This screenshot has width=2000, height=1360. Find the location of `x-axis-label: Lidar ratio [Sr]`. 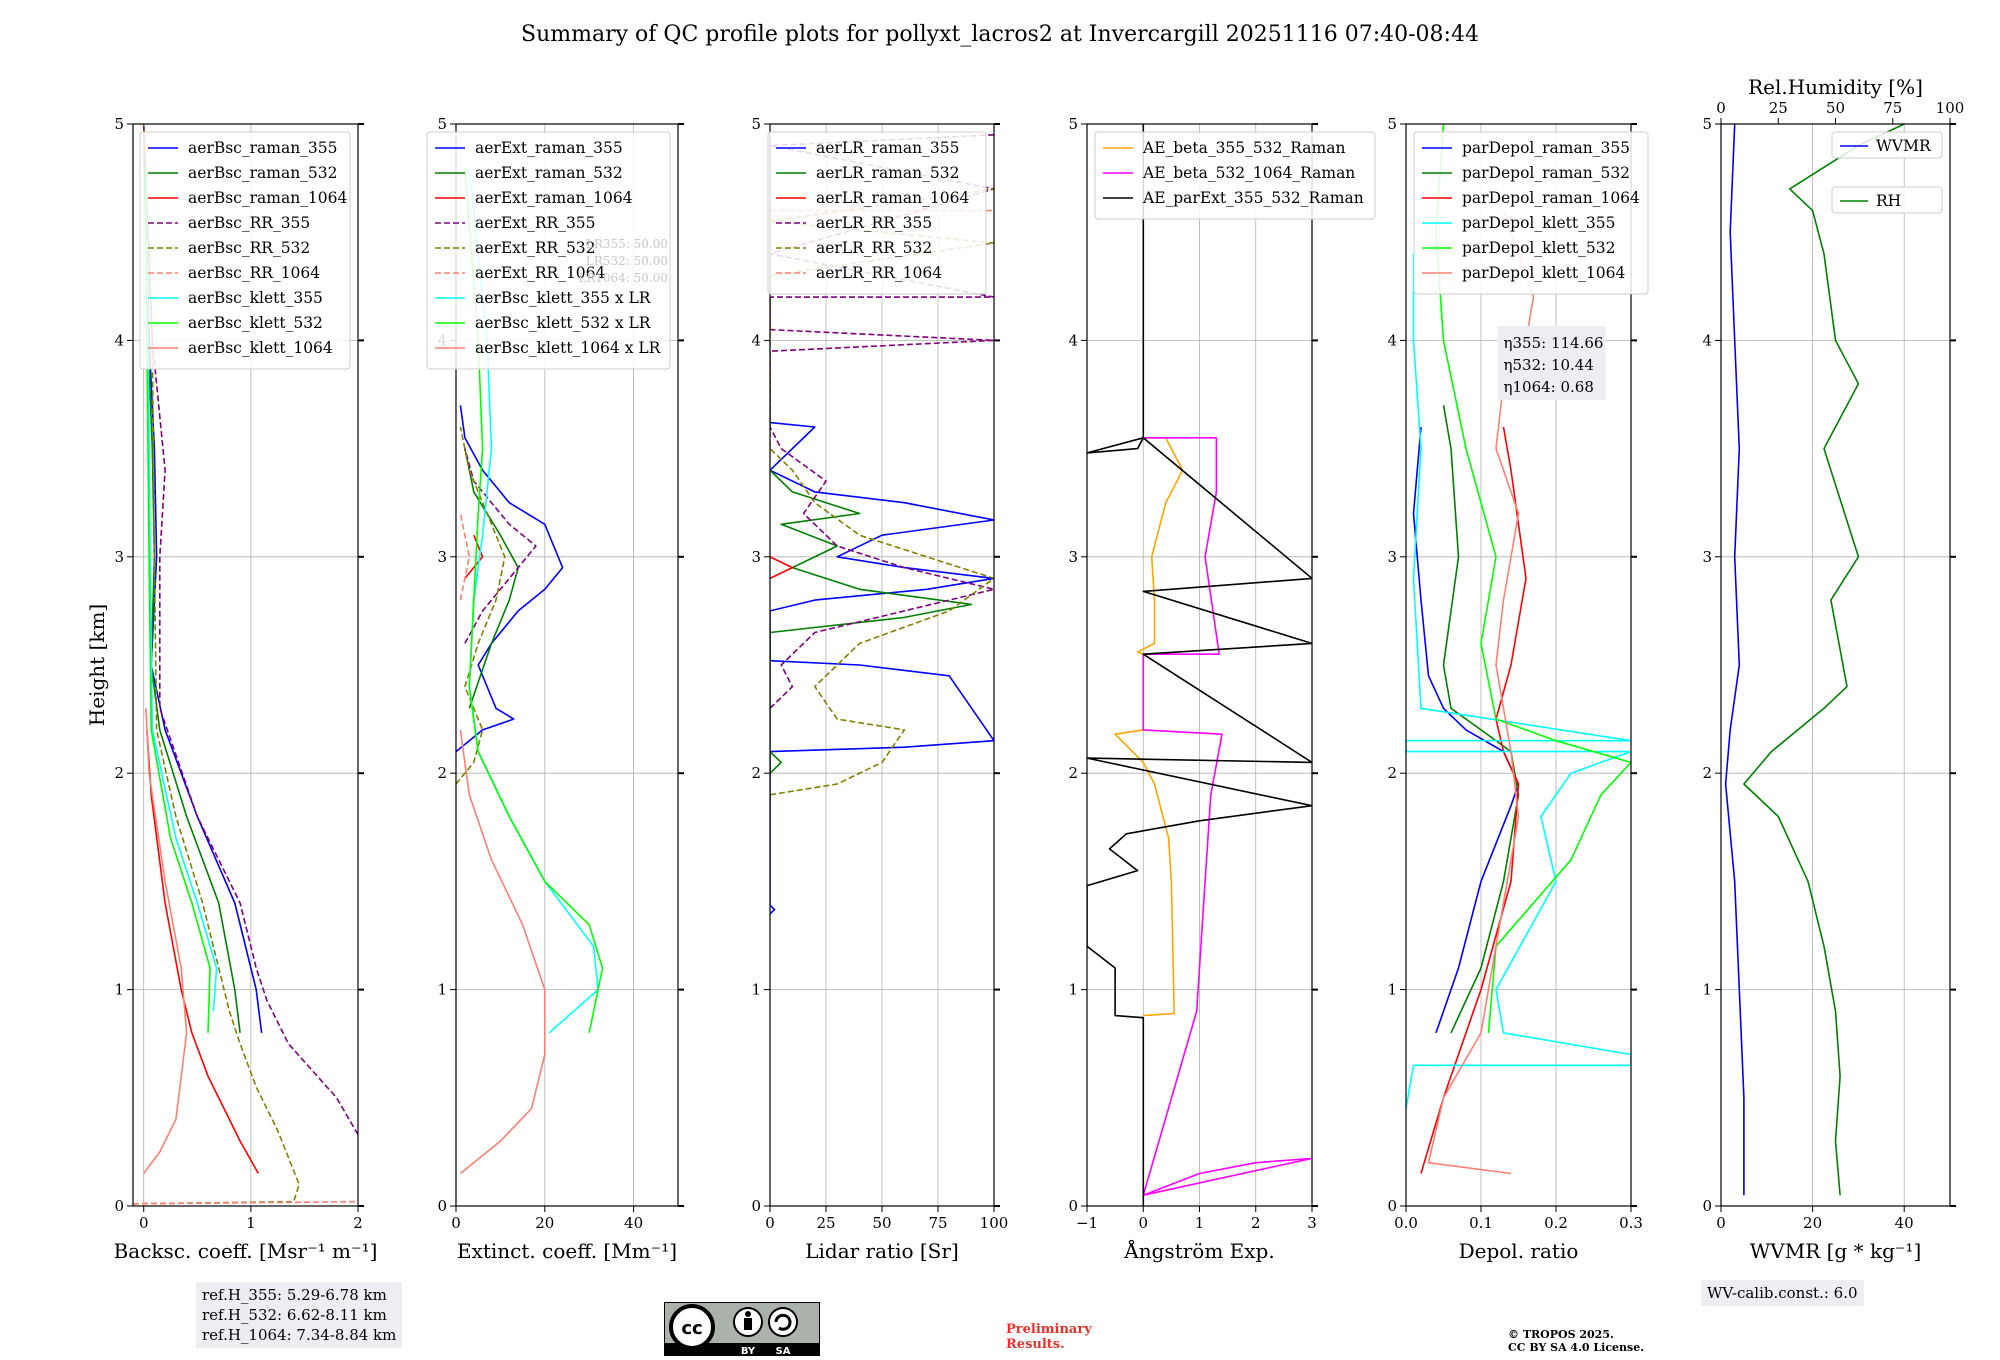

x-axis-label: Lidar ratio [Sr] is located at coordinates (882, 1251).